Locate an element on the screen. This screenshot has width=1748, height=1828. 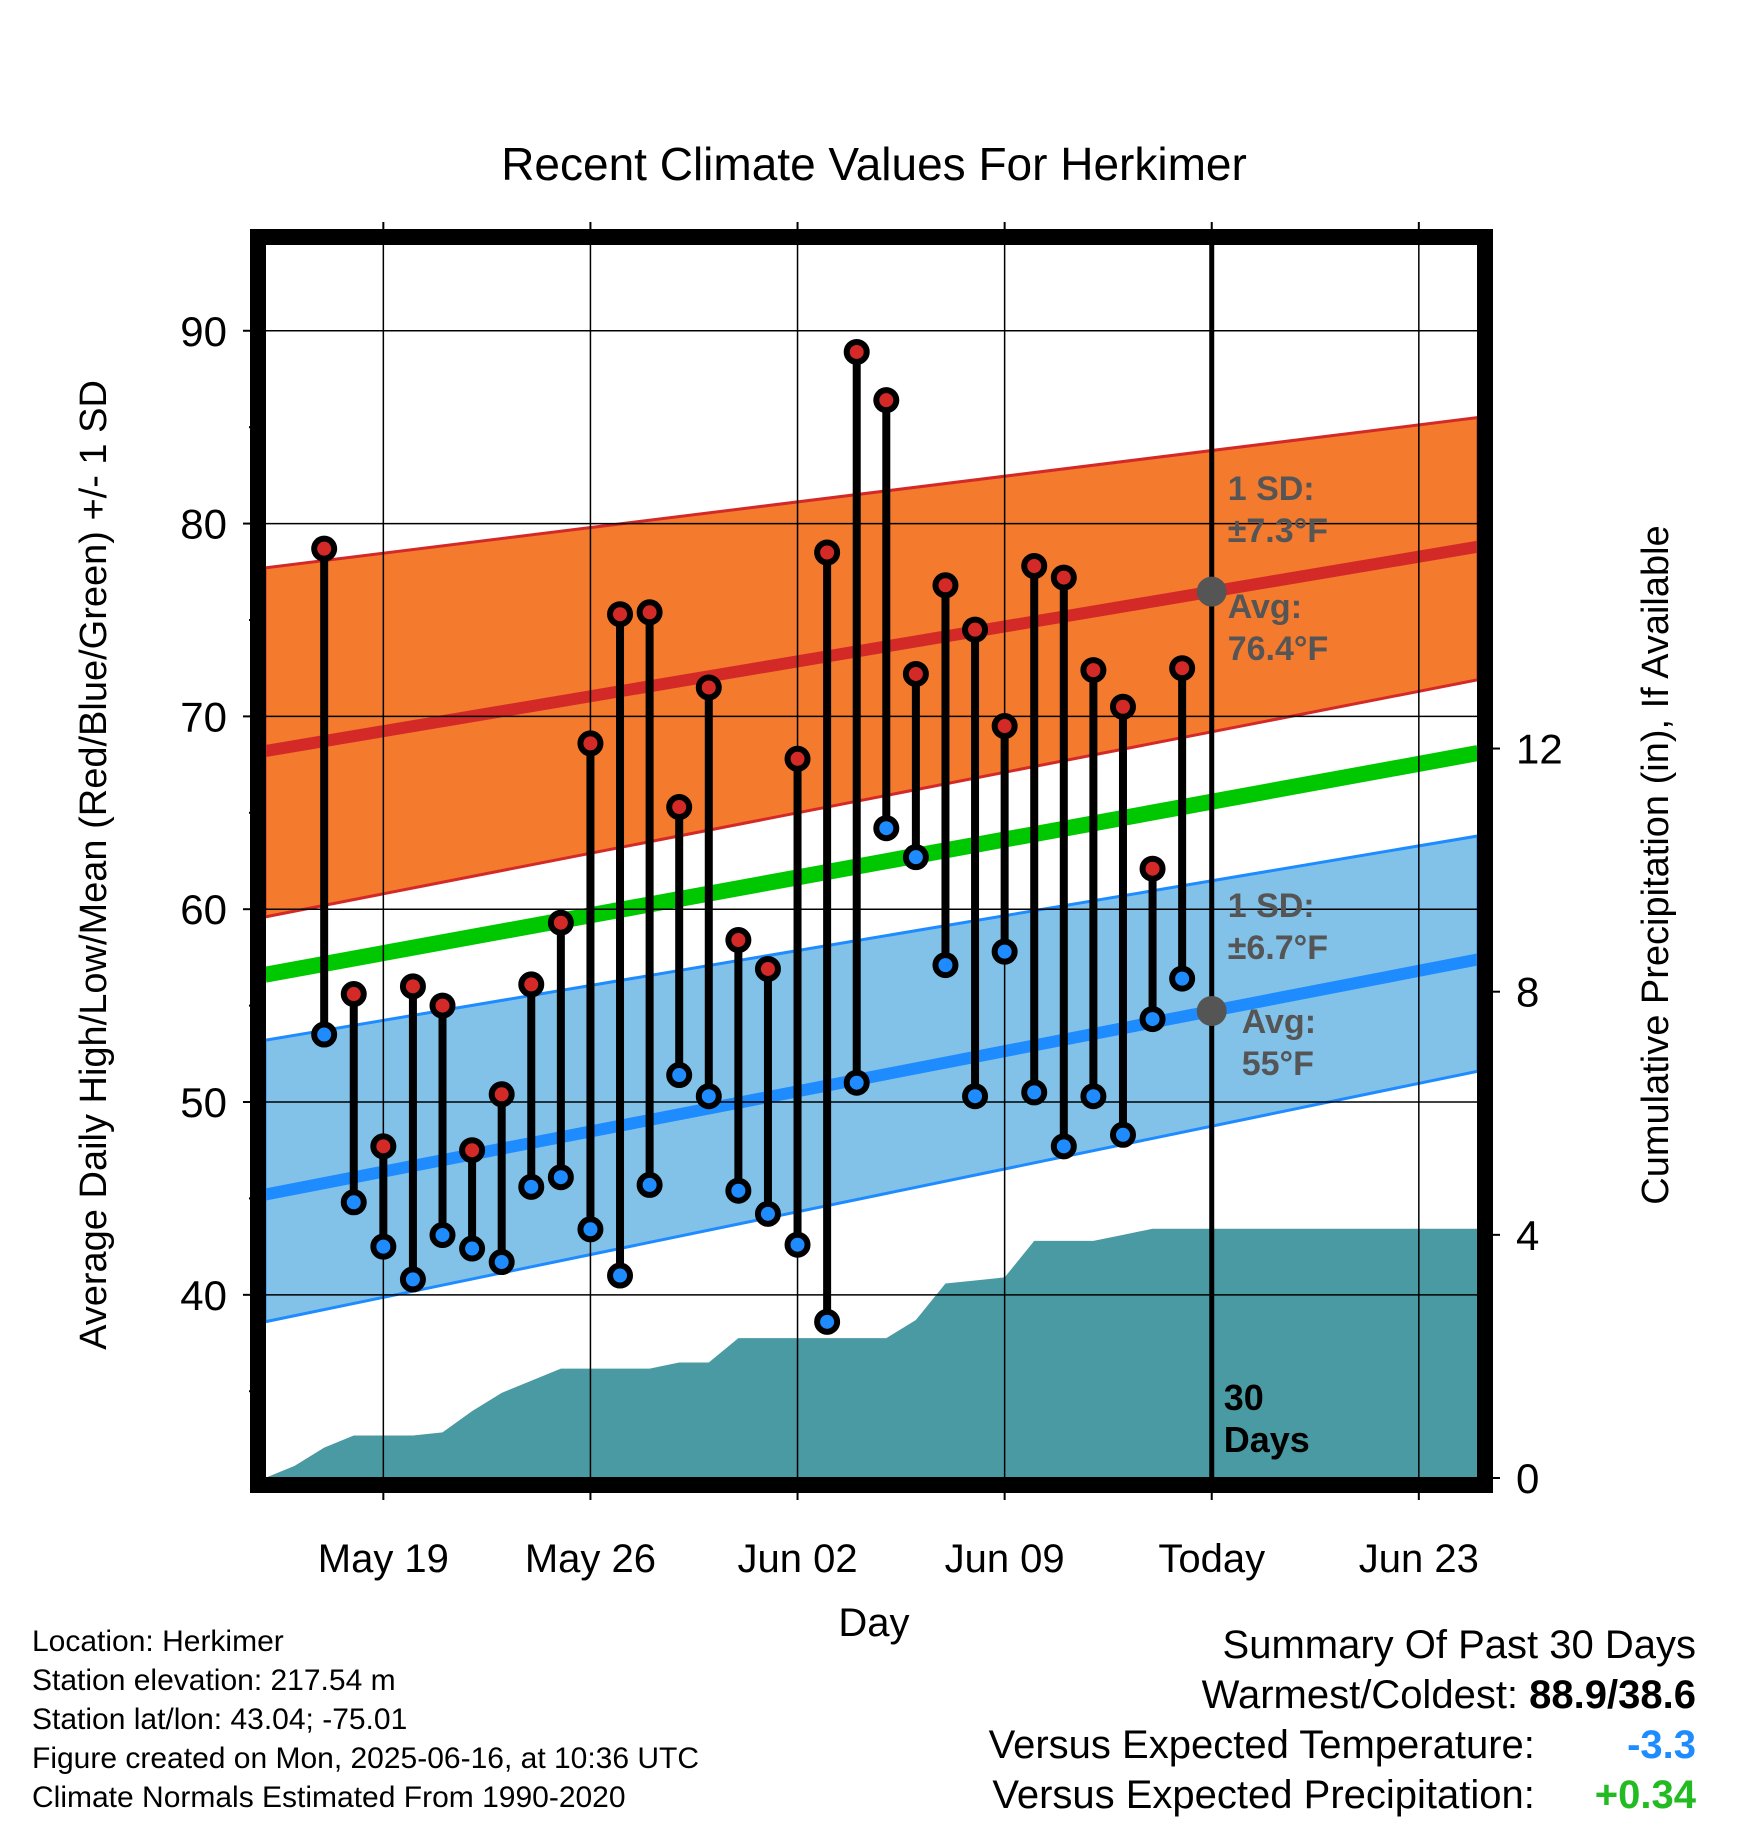
days-word-label: Days is located at coordinates (1267, 1439).